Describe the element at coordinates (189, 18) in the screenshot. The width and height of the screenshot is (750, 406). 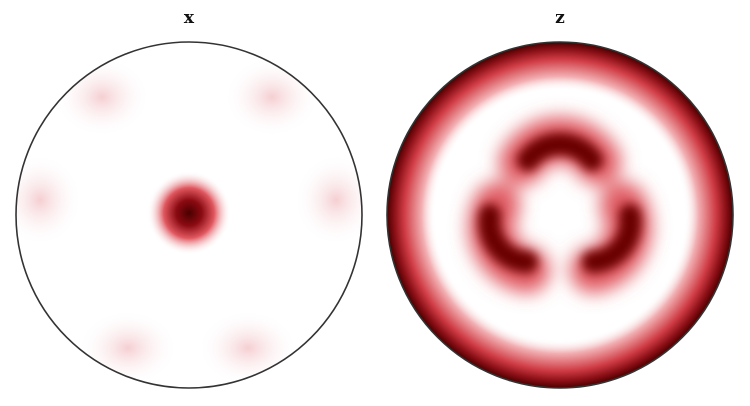
I see `panel-title-x: x` at that location.